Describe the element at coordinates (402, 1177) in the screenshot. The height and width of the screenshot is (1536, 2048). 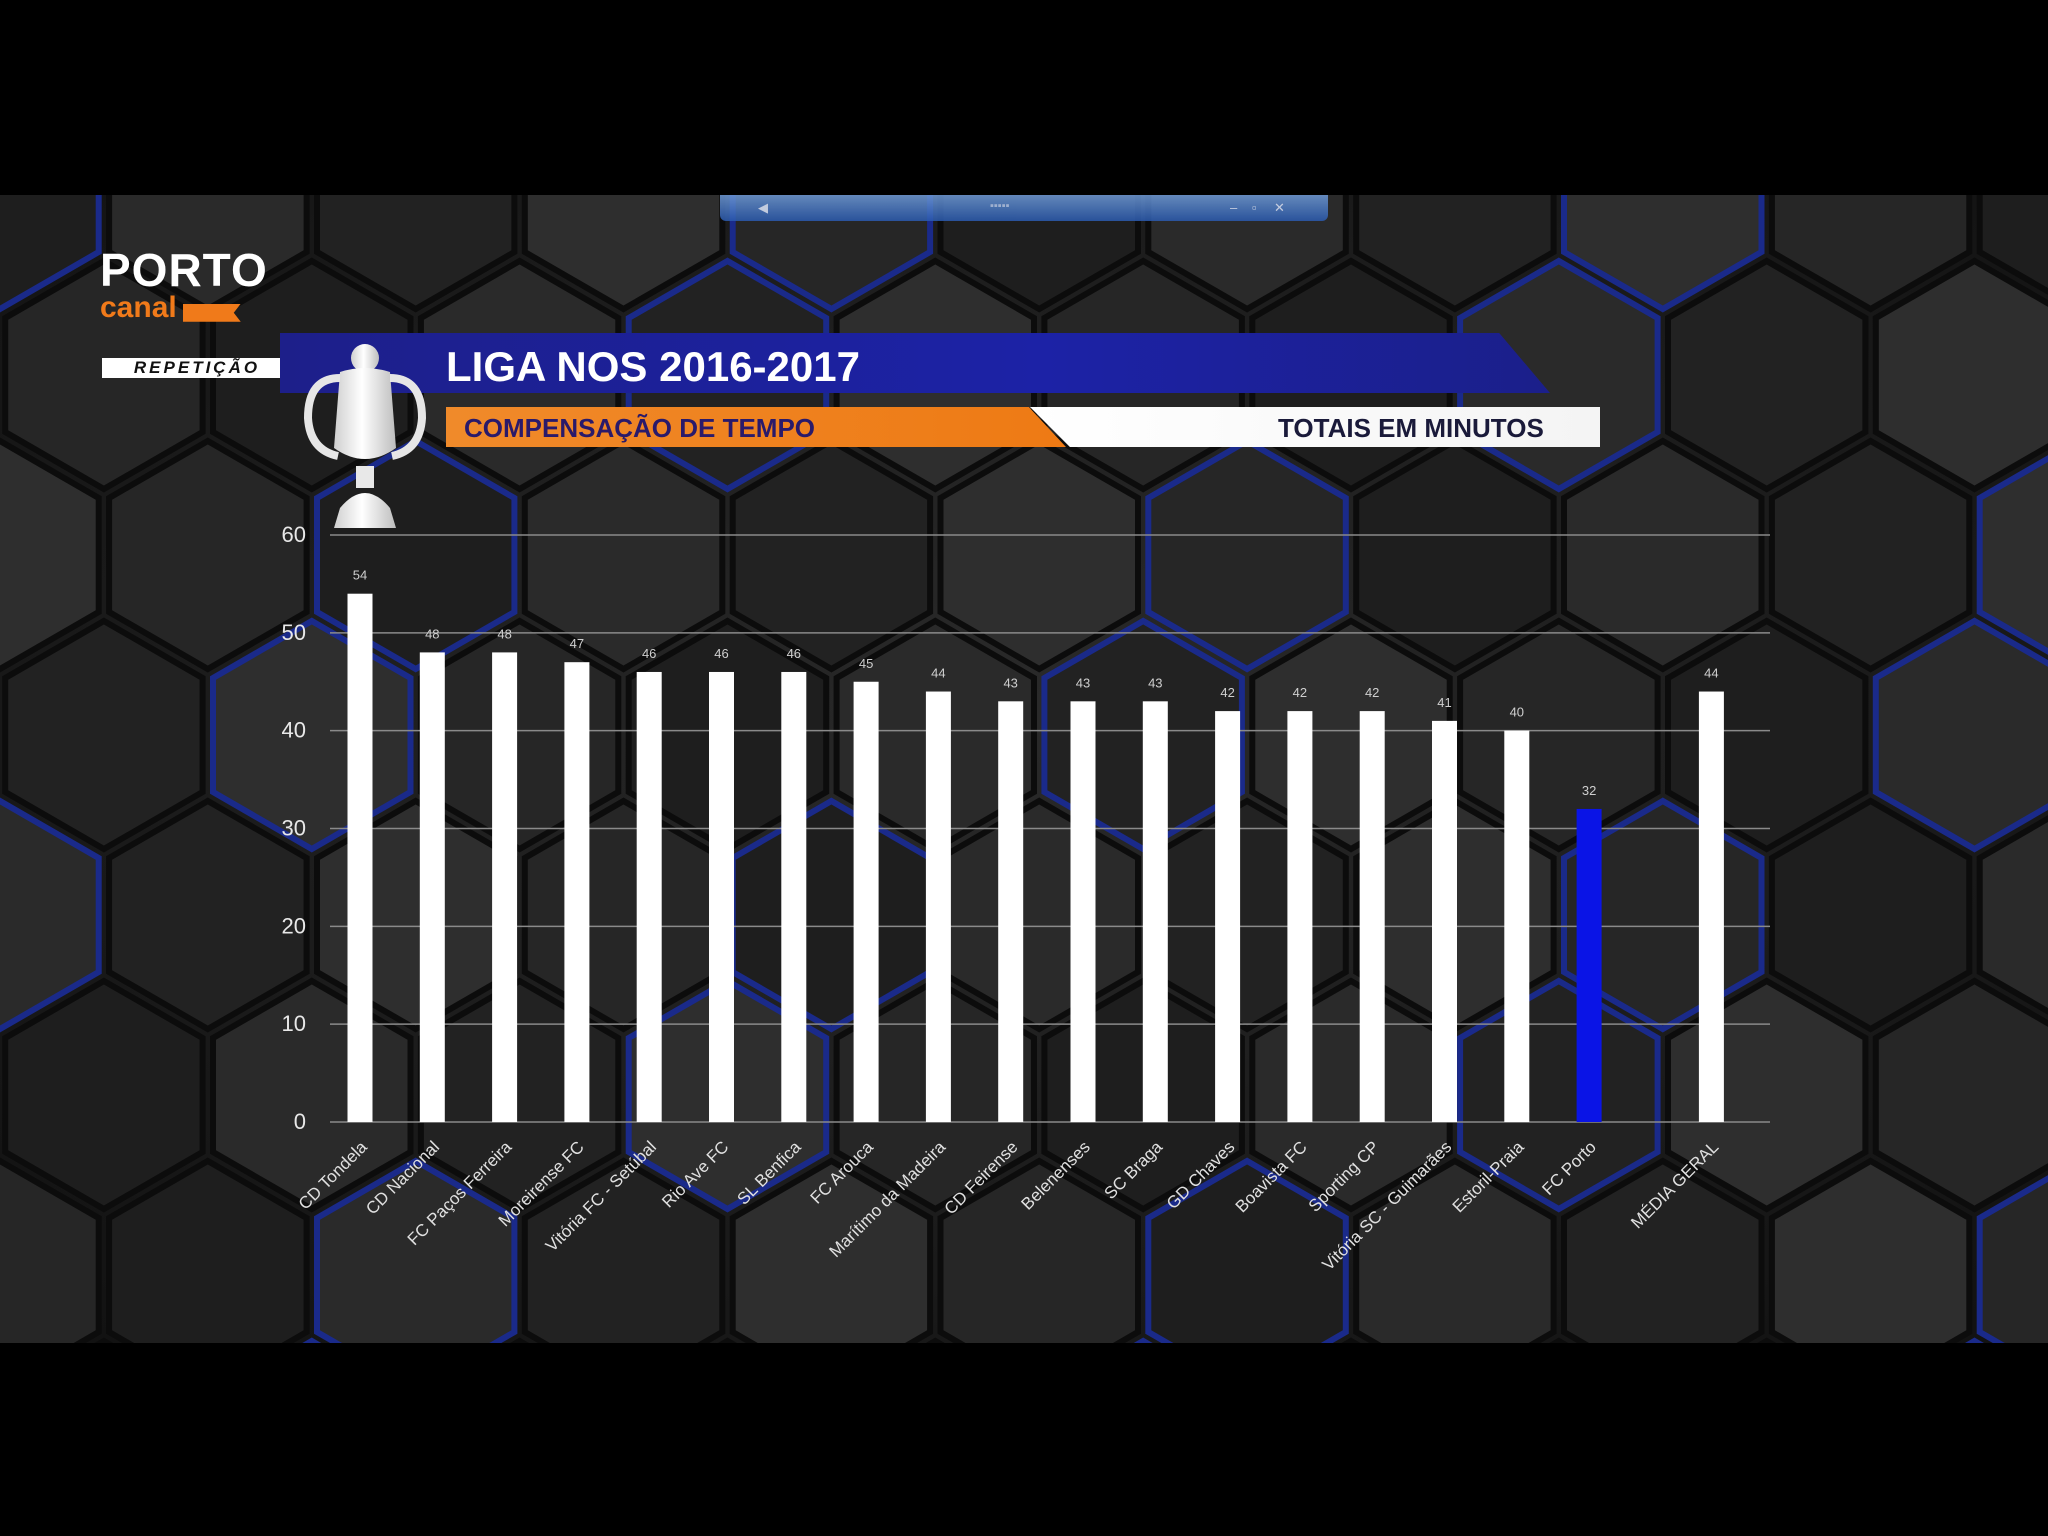
I see `x-tick-label: CD Nacional` at that location.